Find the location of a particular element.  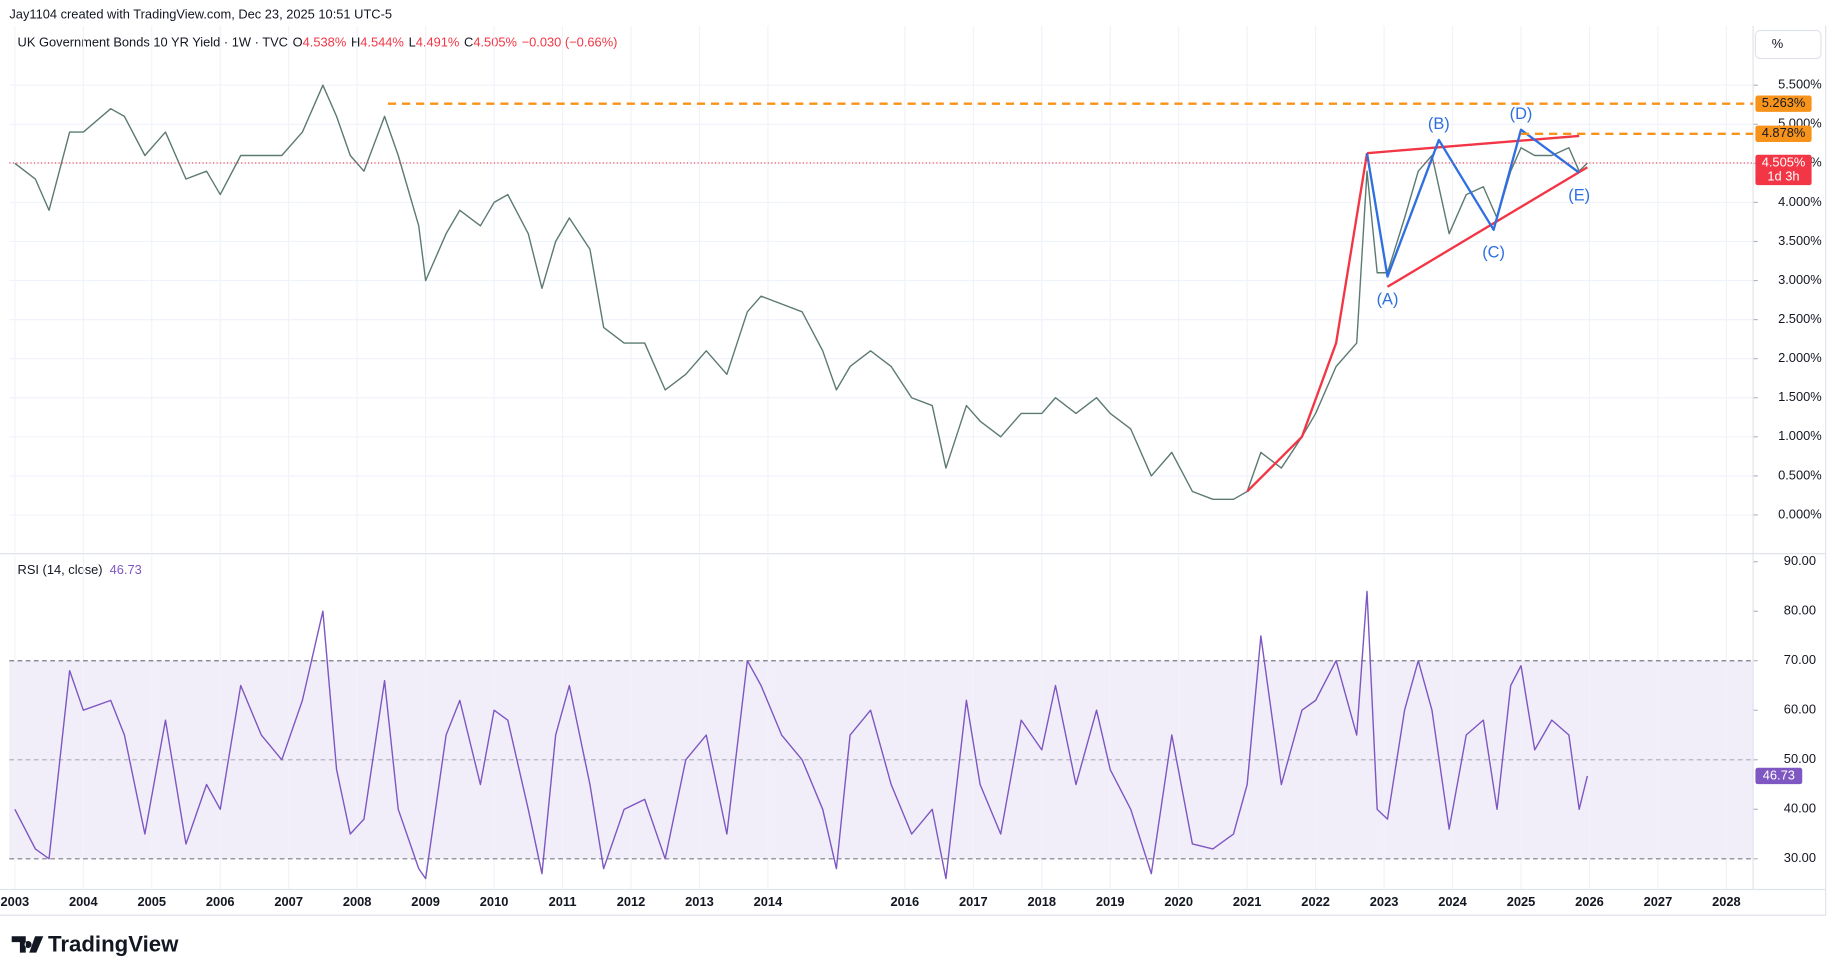

ohlc-key: L is located at coordinates (412, 42).